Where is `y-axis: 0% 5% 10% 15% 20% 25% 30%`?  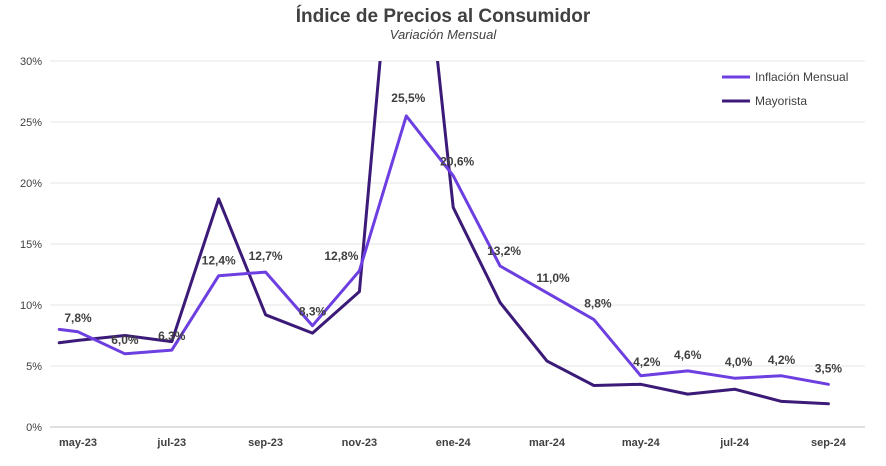
y-axis: 0% 5% 10% 15% 20% 25% 30% is located at coordinates (31, 245).